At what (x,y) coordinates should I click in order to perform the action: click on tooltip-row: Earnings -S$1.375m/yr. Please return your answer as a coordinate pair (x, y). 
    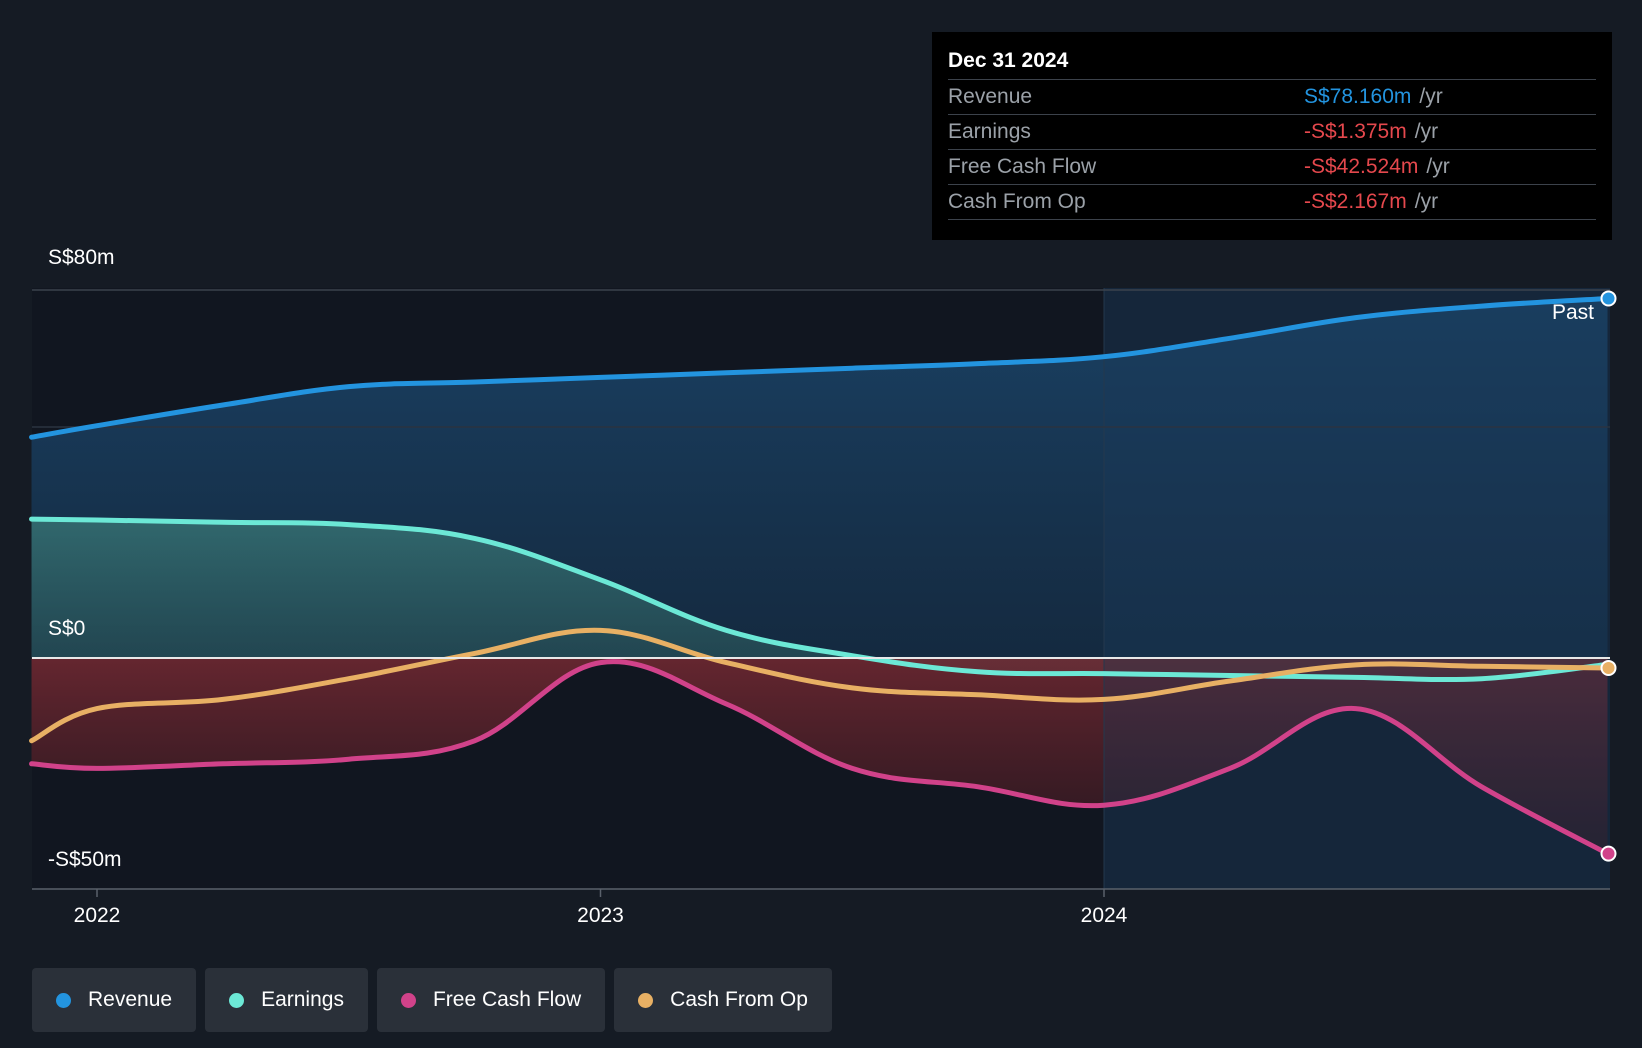
    Looking at the image, I should click on (1272, 132).